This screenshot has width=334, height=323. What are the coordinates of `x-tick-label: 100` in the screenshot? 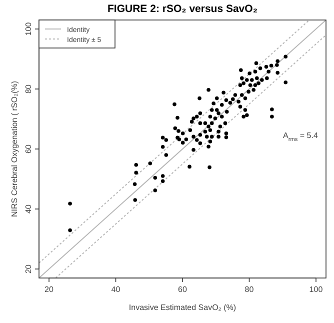 It's located at (316, 289).